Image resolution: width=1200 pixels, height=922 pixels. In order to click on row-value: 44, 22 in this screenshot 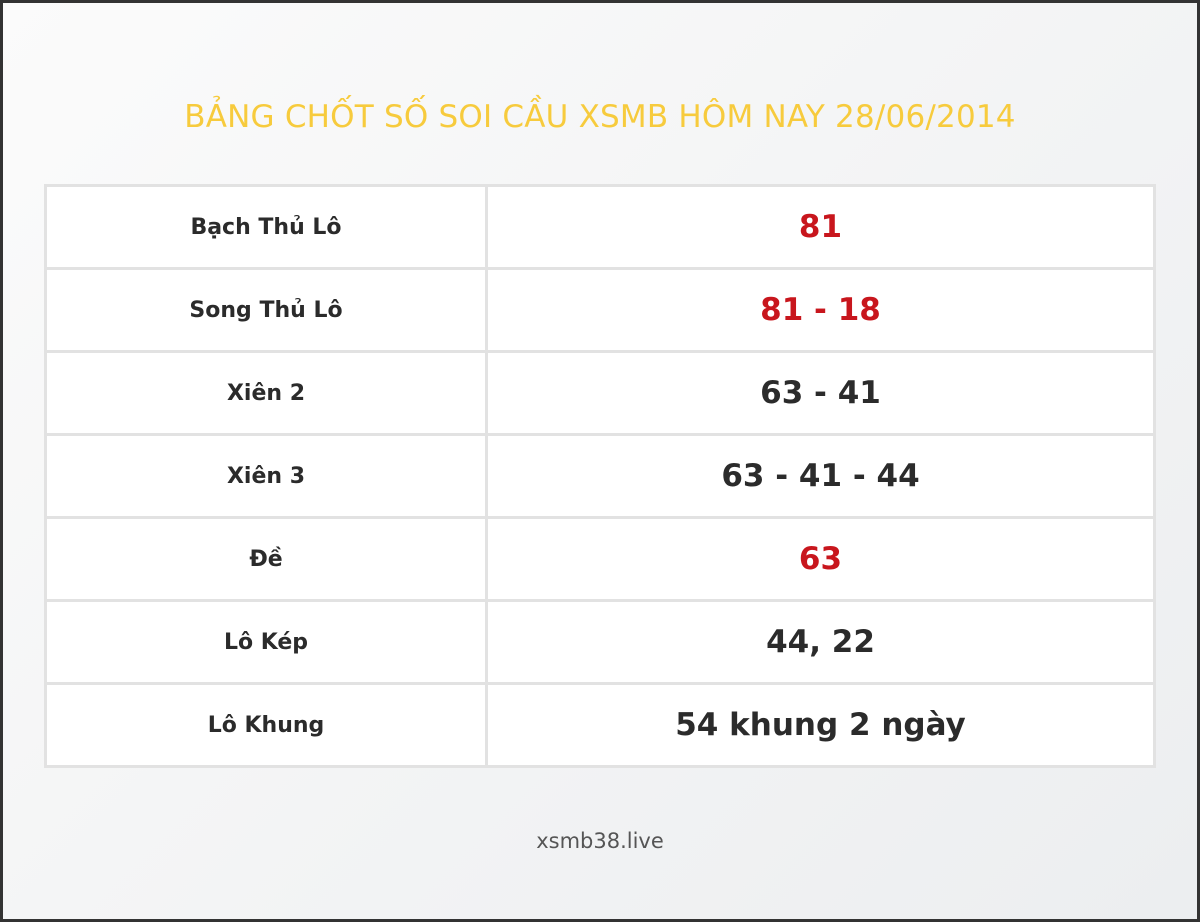, I will do `click(820, 642)`.